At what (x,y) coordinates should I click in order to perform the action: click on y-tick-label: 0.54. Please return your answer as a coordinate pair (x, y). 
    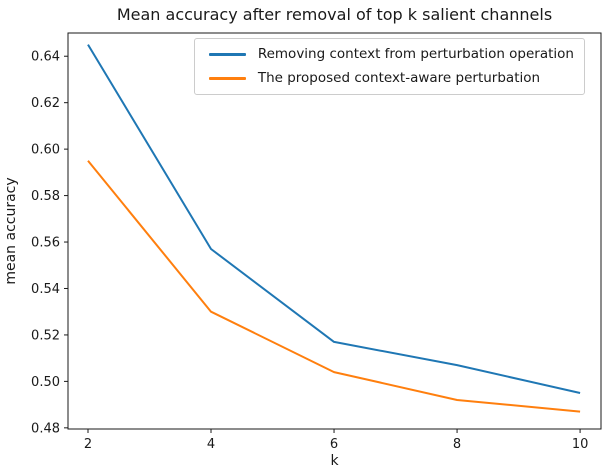
    Looking at the image, I should click on (45, 289).